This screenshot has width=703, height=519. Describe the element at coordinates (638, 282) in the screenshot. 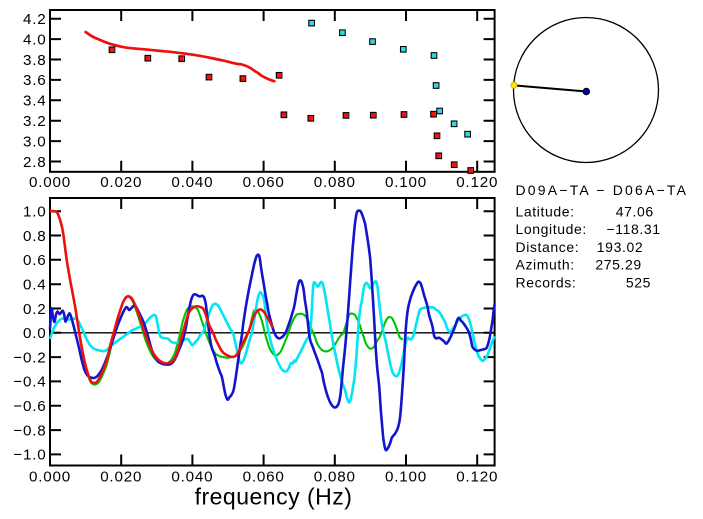

I see `svg-text: 525` at that location.